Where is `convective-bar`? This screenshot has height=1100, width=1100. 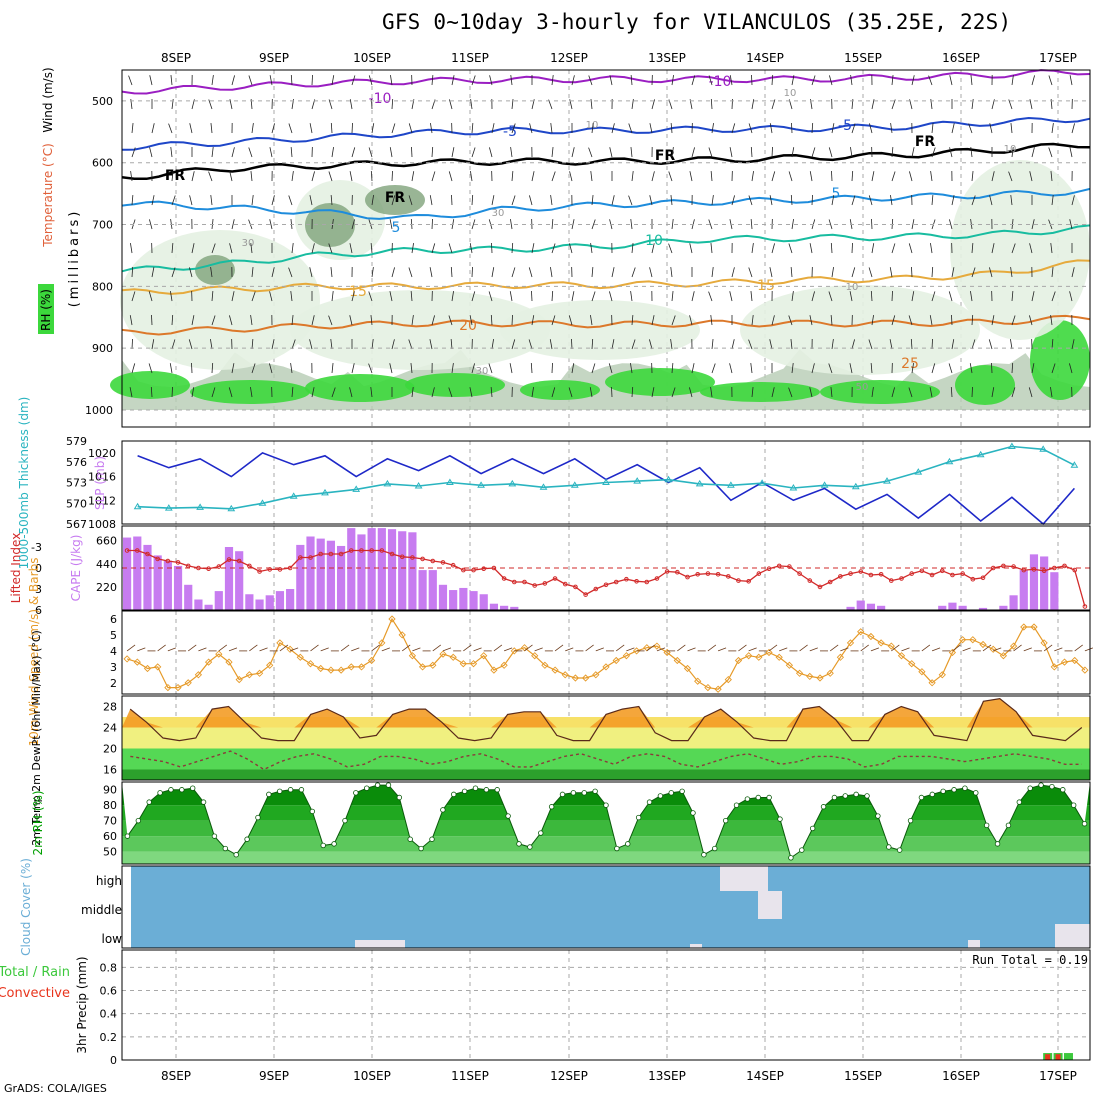
convective-bar is located at coordinates (1058, 1057).